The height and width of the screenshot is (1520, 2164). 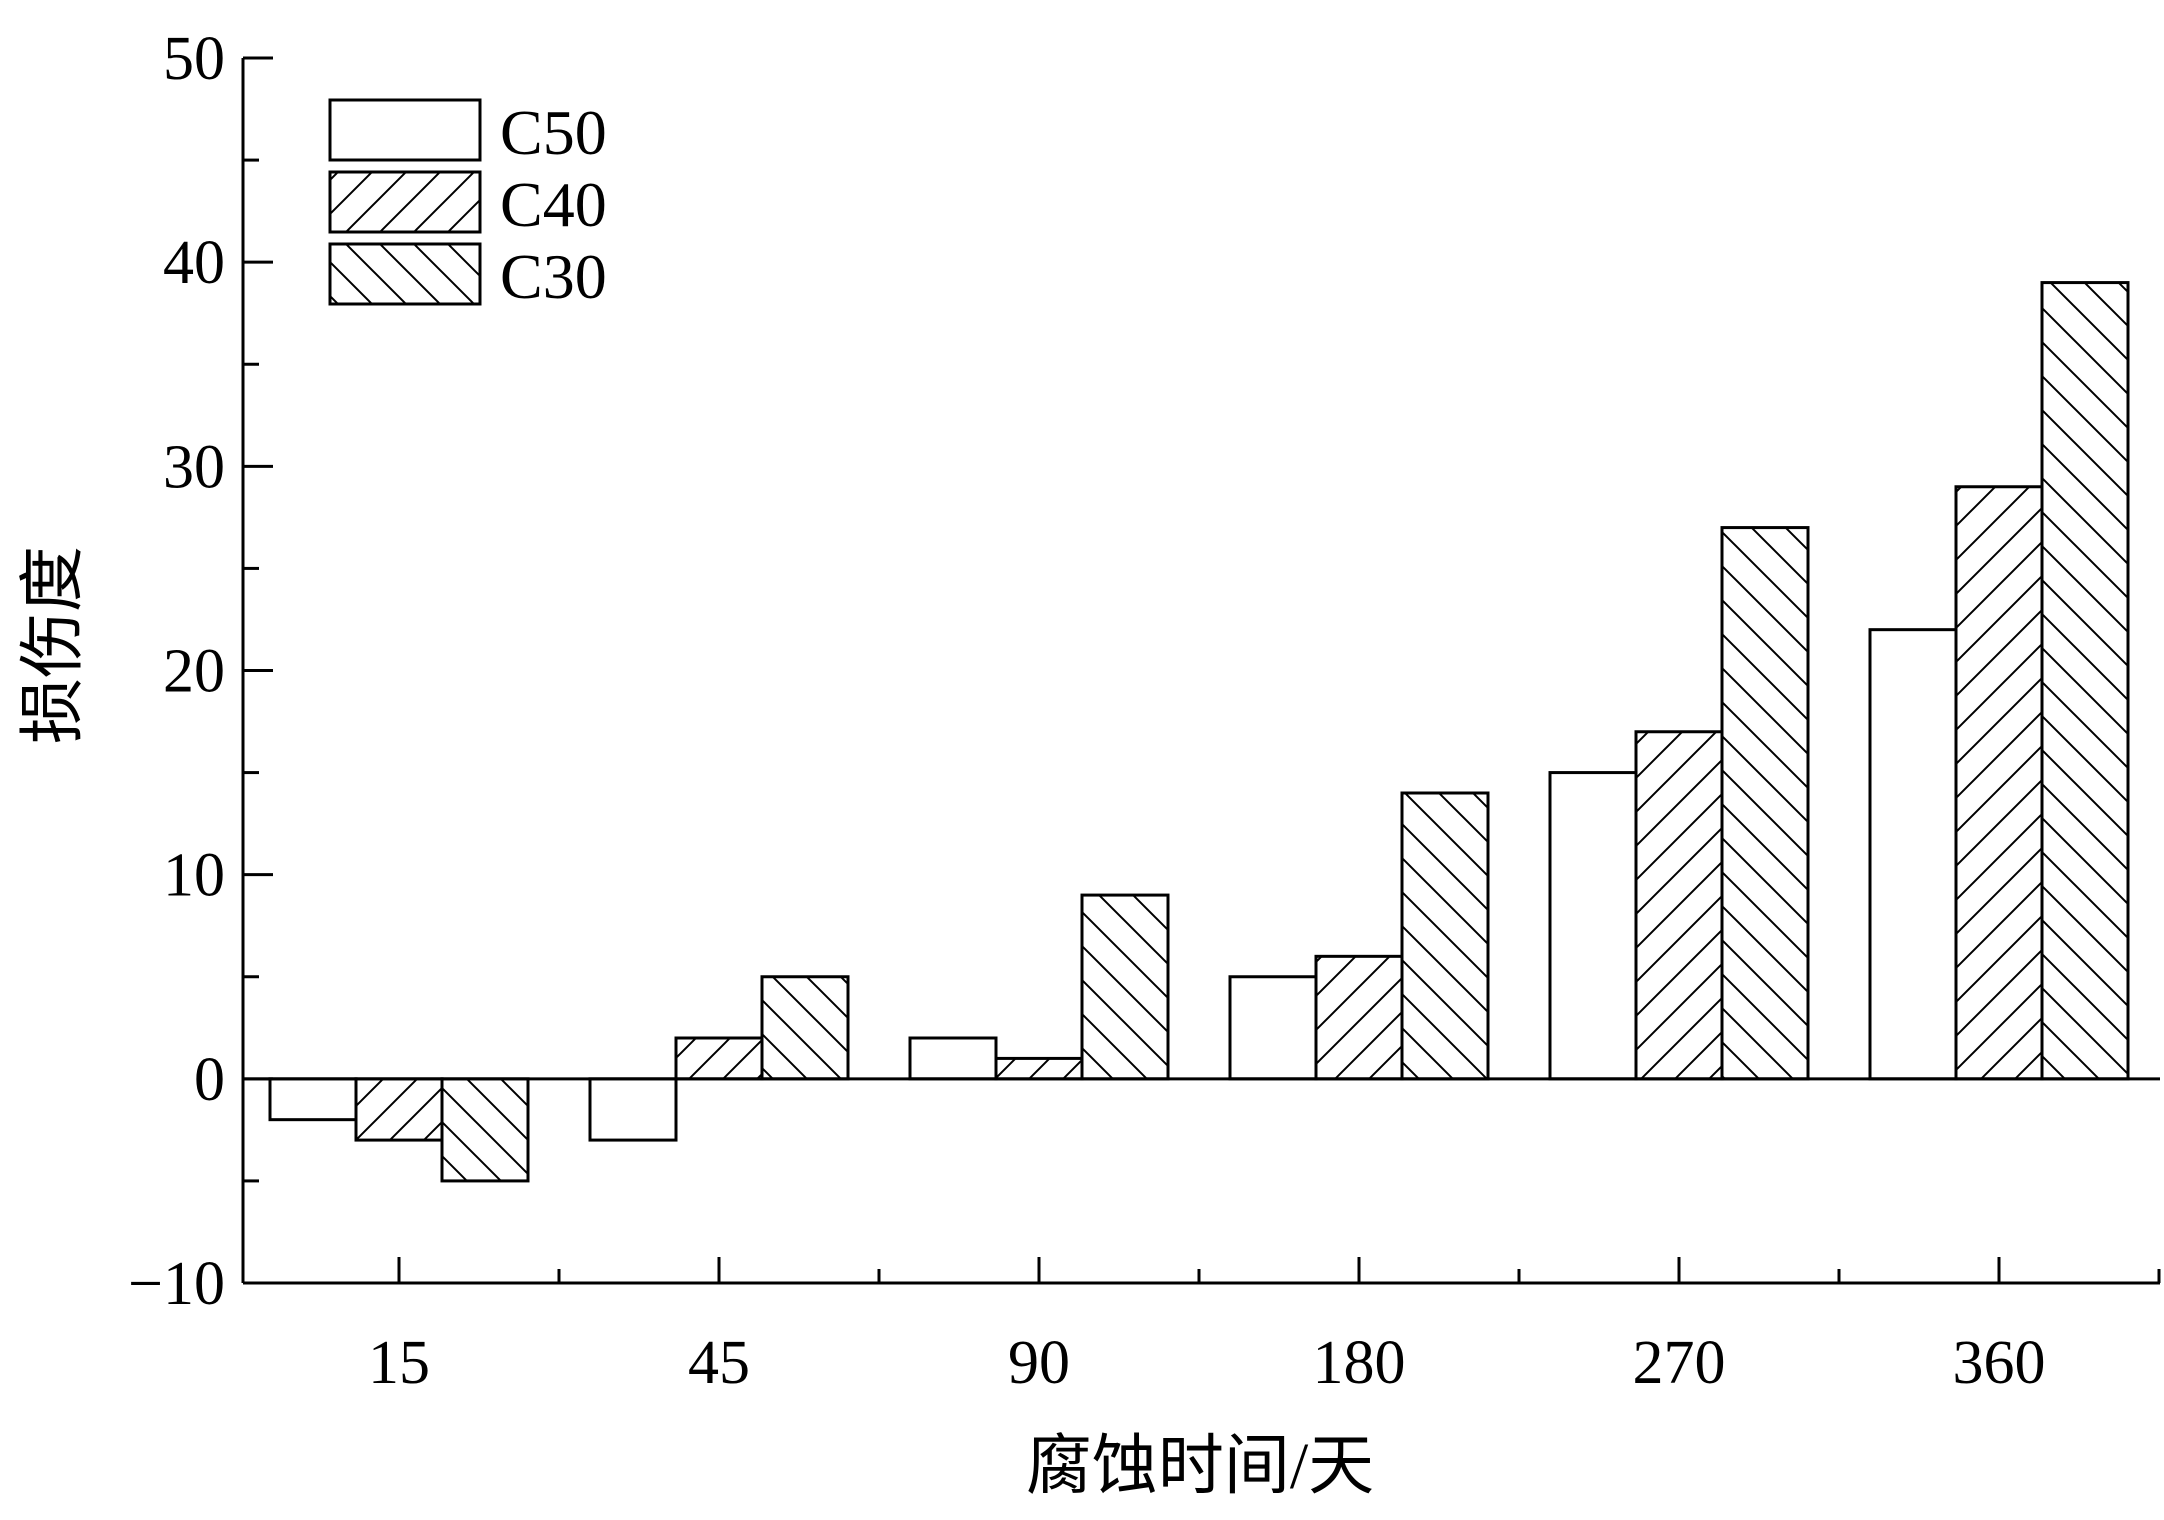 What do you see at coordinates (1359, 1363) in the screenshot?
I see `x-tick-label: 180` at bounding box center [1359, 1363].